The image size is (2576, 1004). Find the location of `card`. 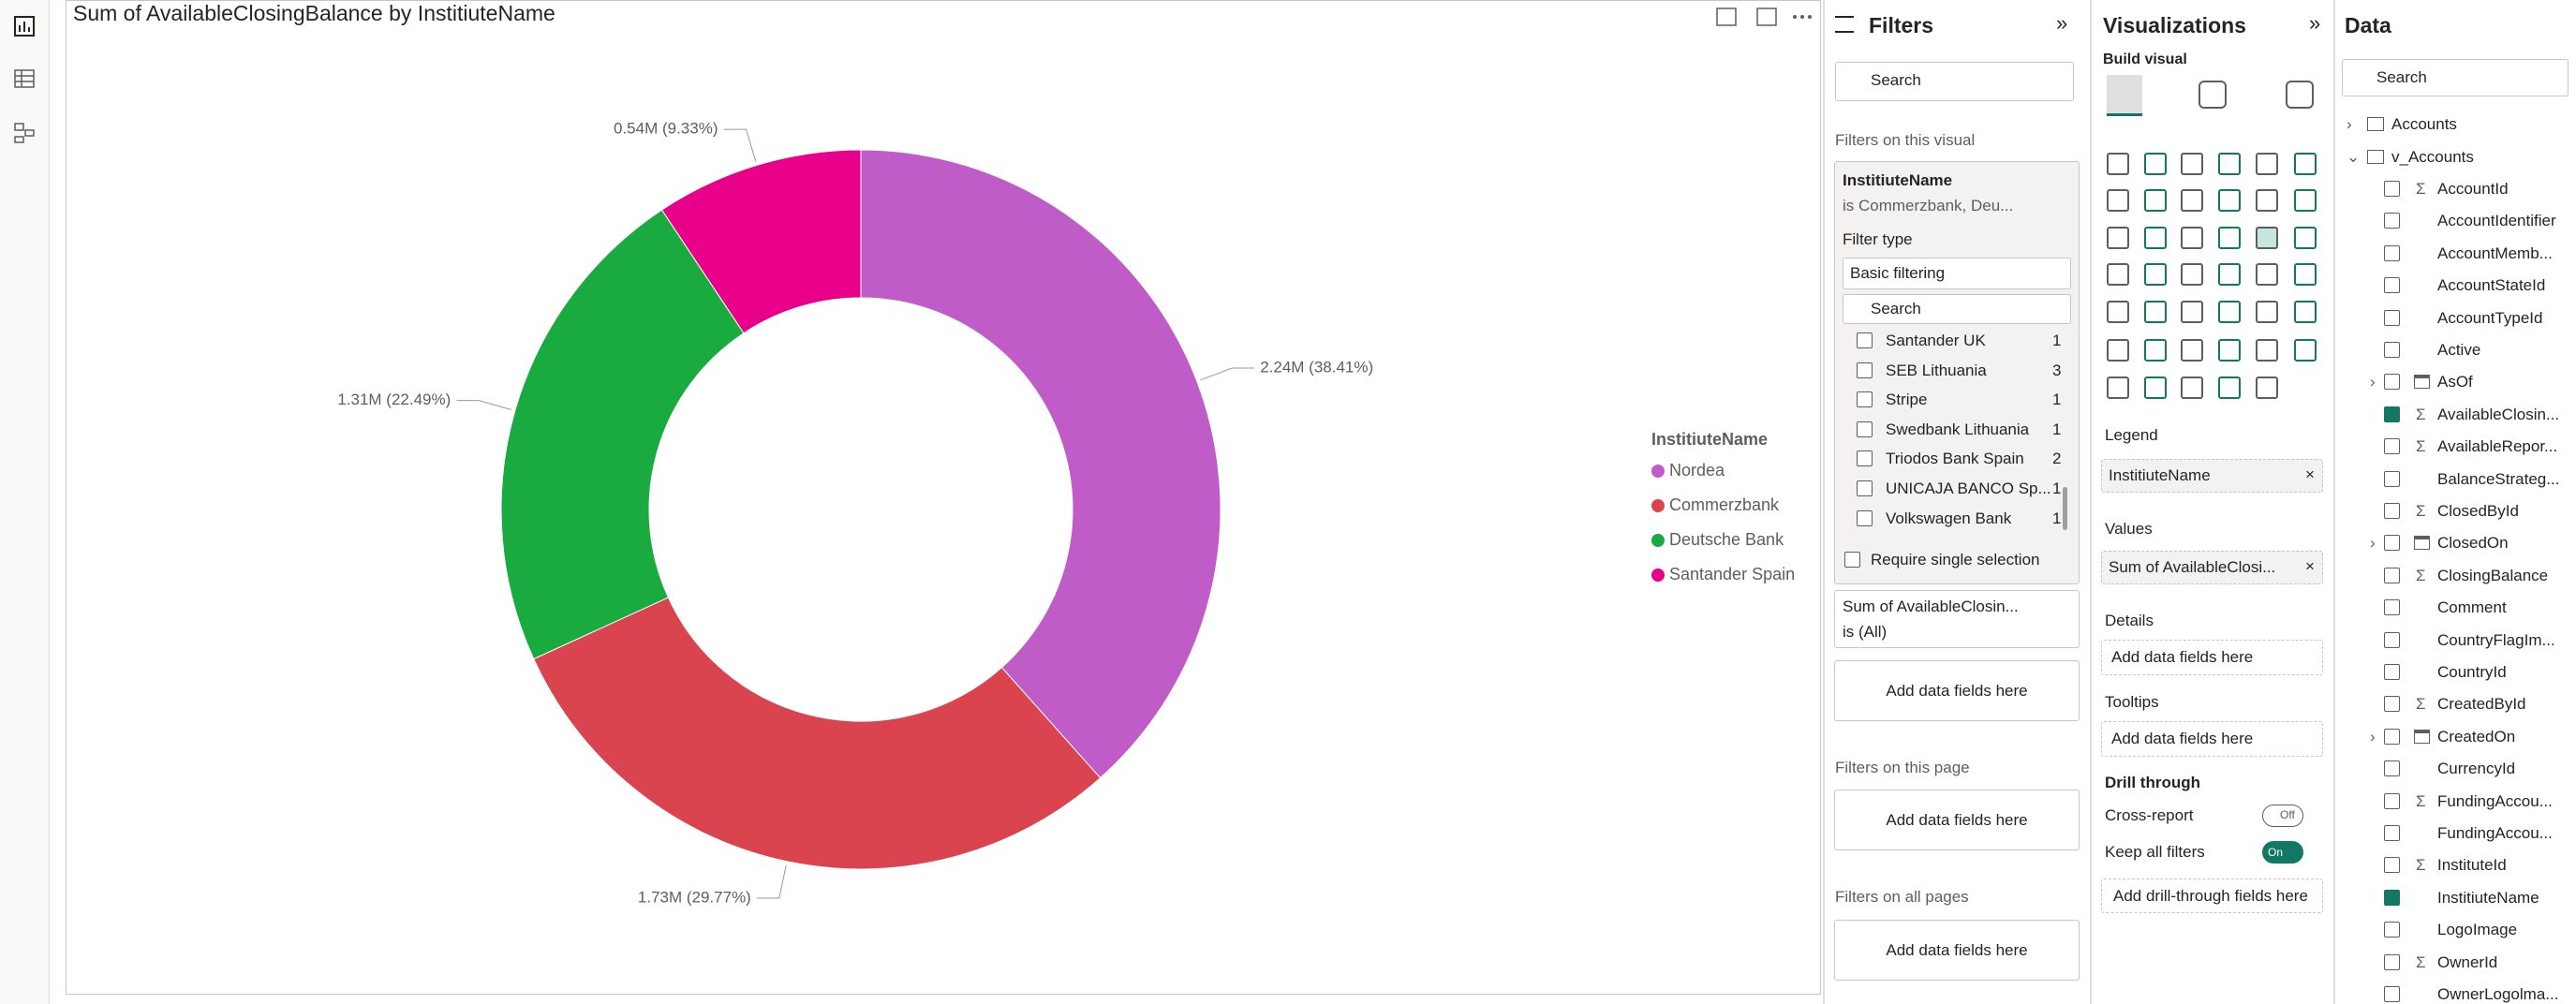

card is located at coordinates (1957, 619).